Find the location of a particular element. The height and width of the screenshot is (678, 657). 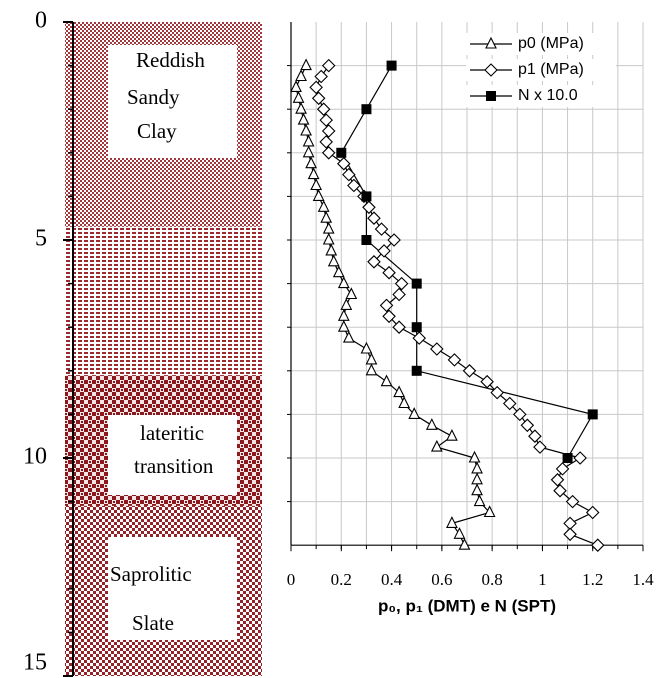

label-box is located at coordinates (172, 588).